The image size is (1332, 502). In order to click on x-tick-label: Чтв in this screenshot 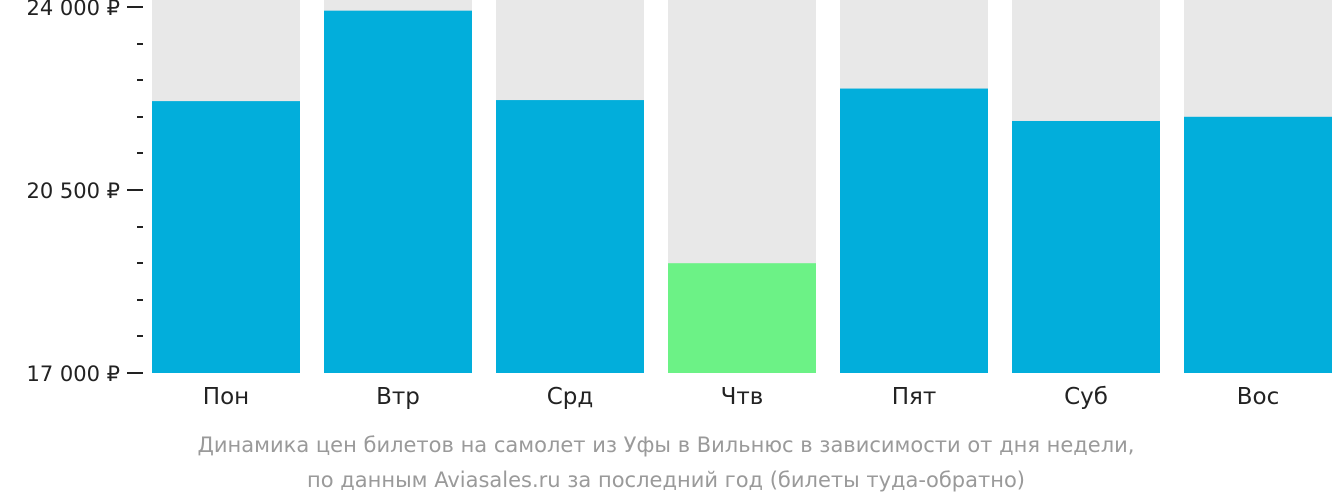, I will do `click(742, 397)`.